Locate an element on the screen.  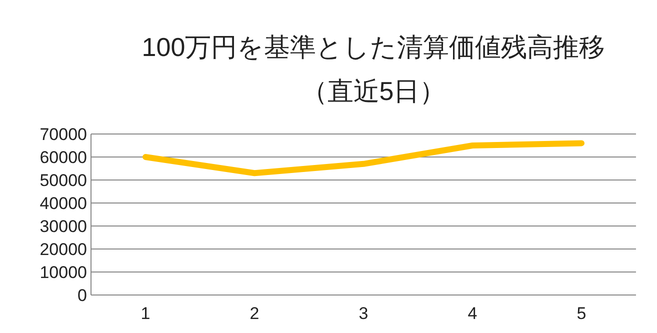
y-tick-label: 50000 is located at coordinates (63, 180).